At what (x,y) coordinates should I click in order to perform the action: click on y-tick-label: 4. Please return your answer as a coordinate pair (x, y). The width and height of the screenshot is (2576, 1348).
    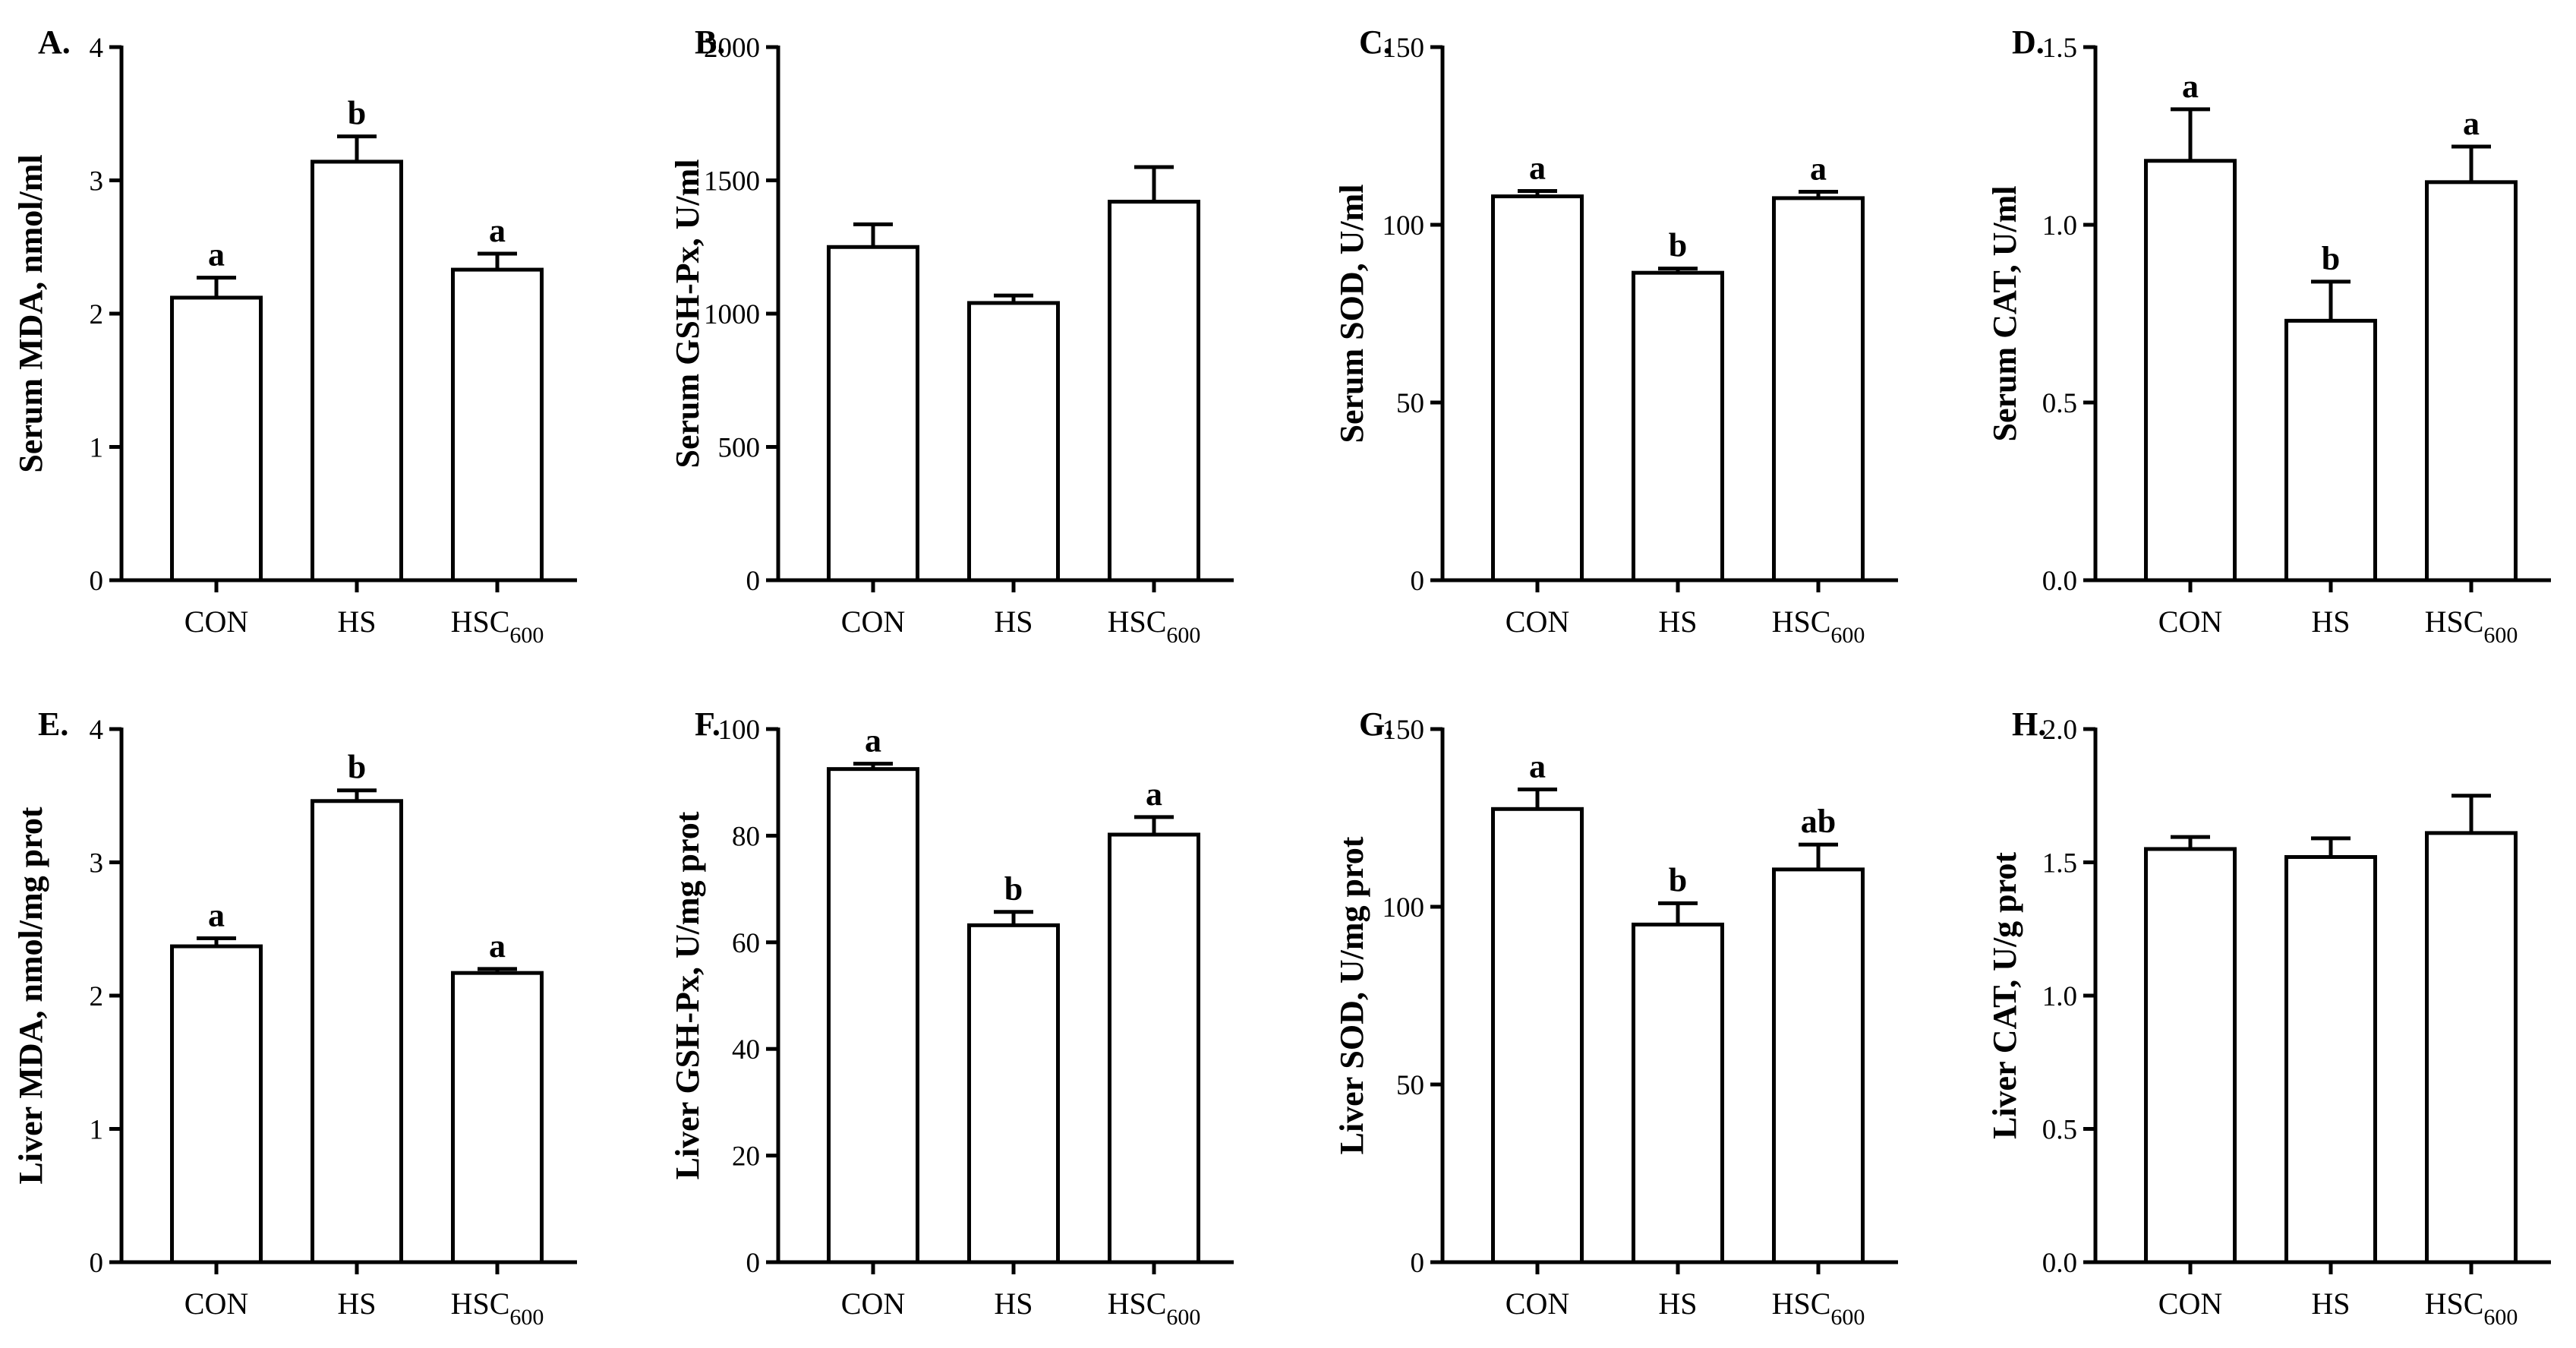
    Looking at the image, I should click on (97, 48).